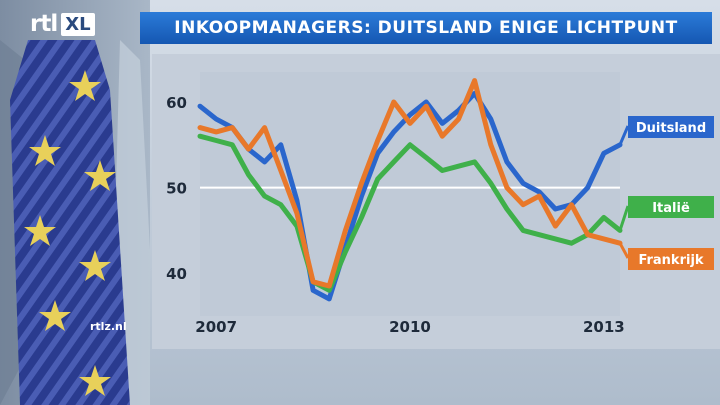 The image size is (720, 405). I want to click on logo-xl-text: XL, so click(78, 24).